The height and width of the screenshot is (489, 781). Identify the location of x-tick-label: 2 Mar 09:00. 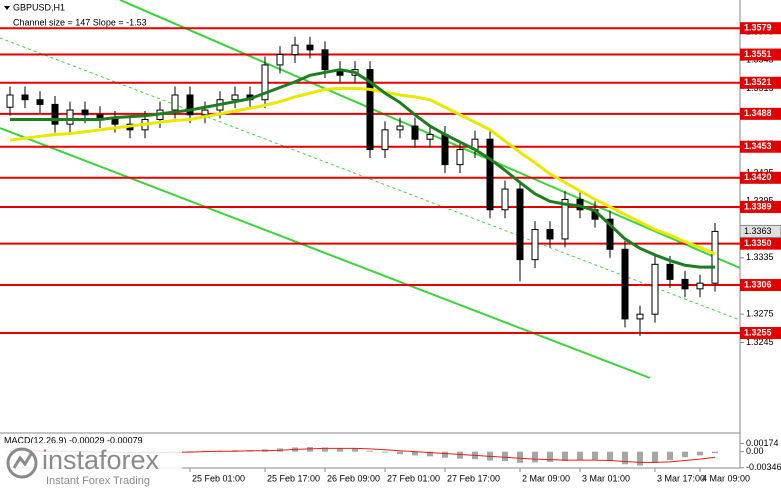
(546, 478).